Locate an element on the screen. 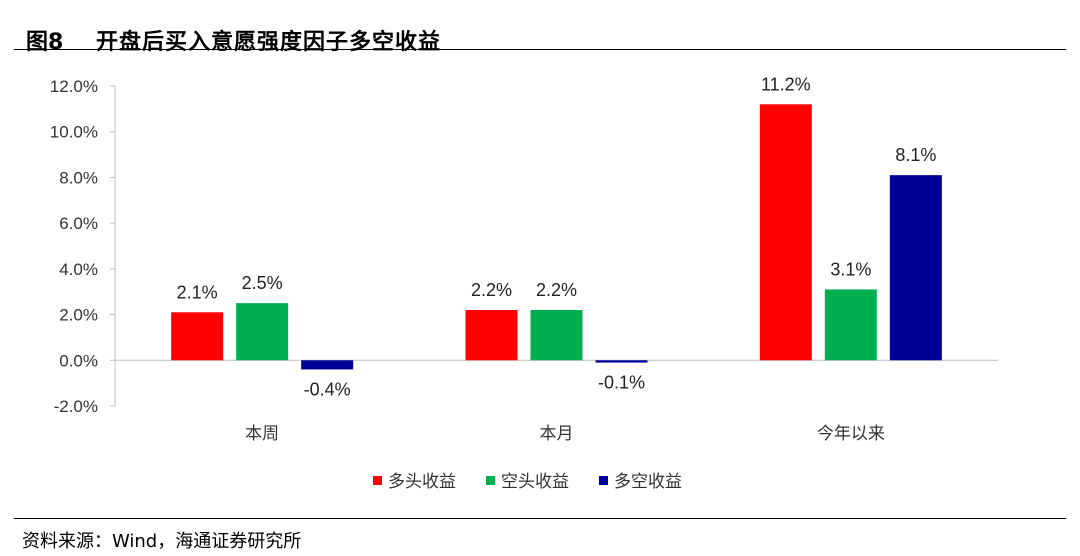 Image resolution: width=1080 pixels, height=556 pixels. x-category-label: 今年以来 is located at coordinates (851, 434).